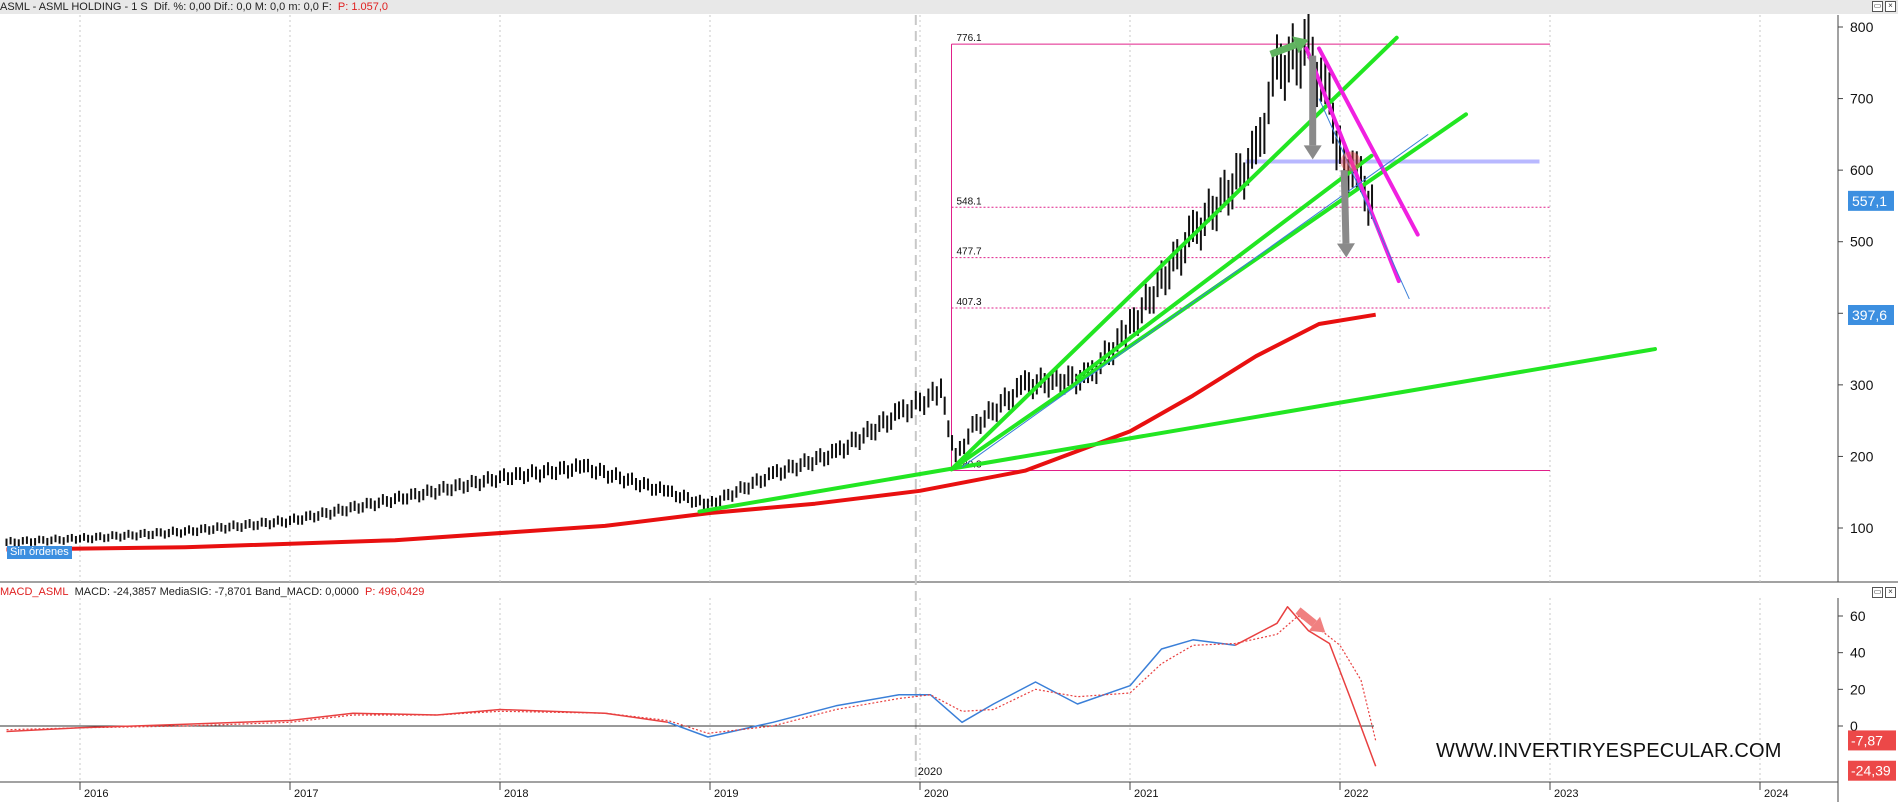 This screenshot has width=1898, height=802. Describe the element at coordinates (1862, 27) in the screenshot. I see `y-tick-label-800: 800` at that location.